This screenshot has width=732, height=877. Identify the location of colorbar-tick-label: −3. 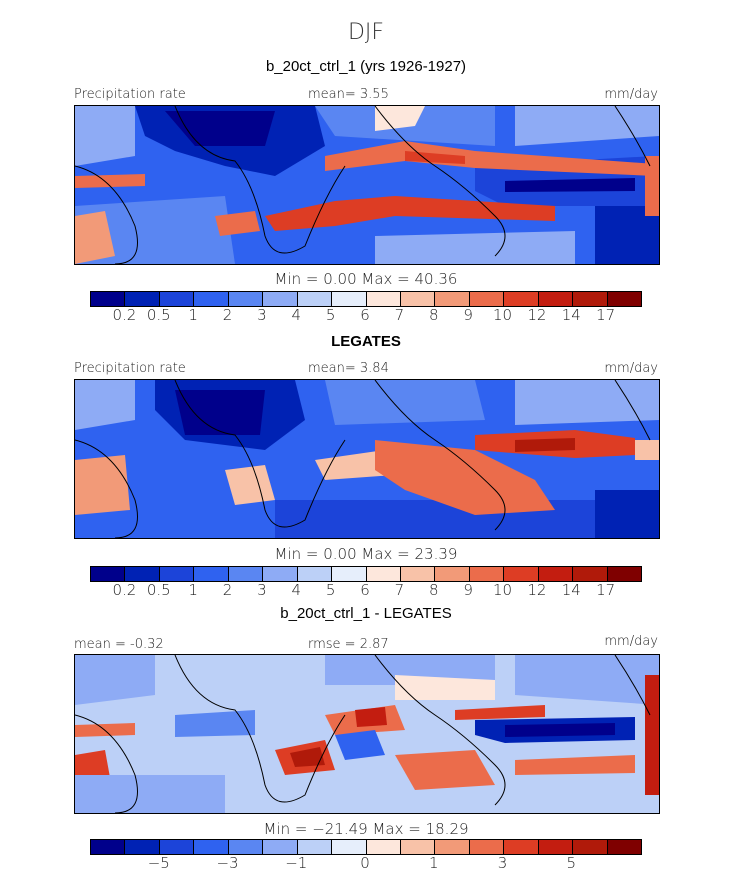
(227, 863).